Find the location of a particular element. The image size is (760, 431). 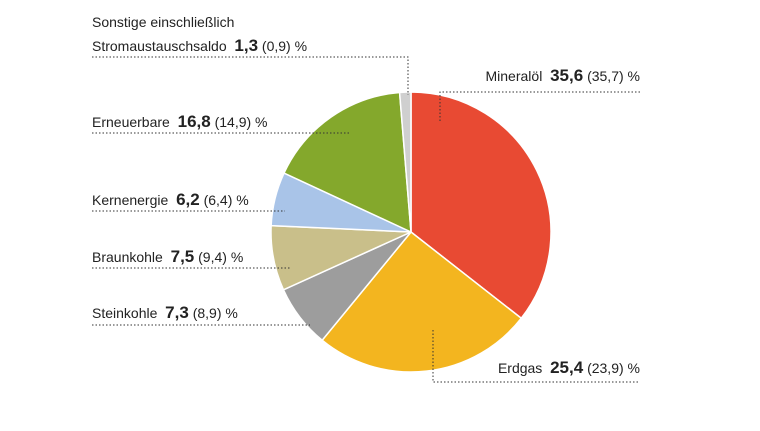

leader-sonstige is located at coordinates (250, 75).